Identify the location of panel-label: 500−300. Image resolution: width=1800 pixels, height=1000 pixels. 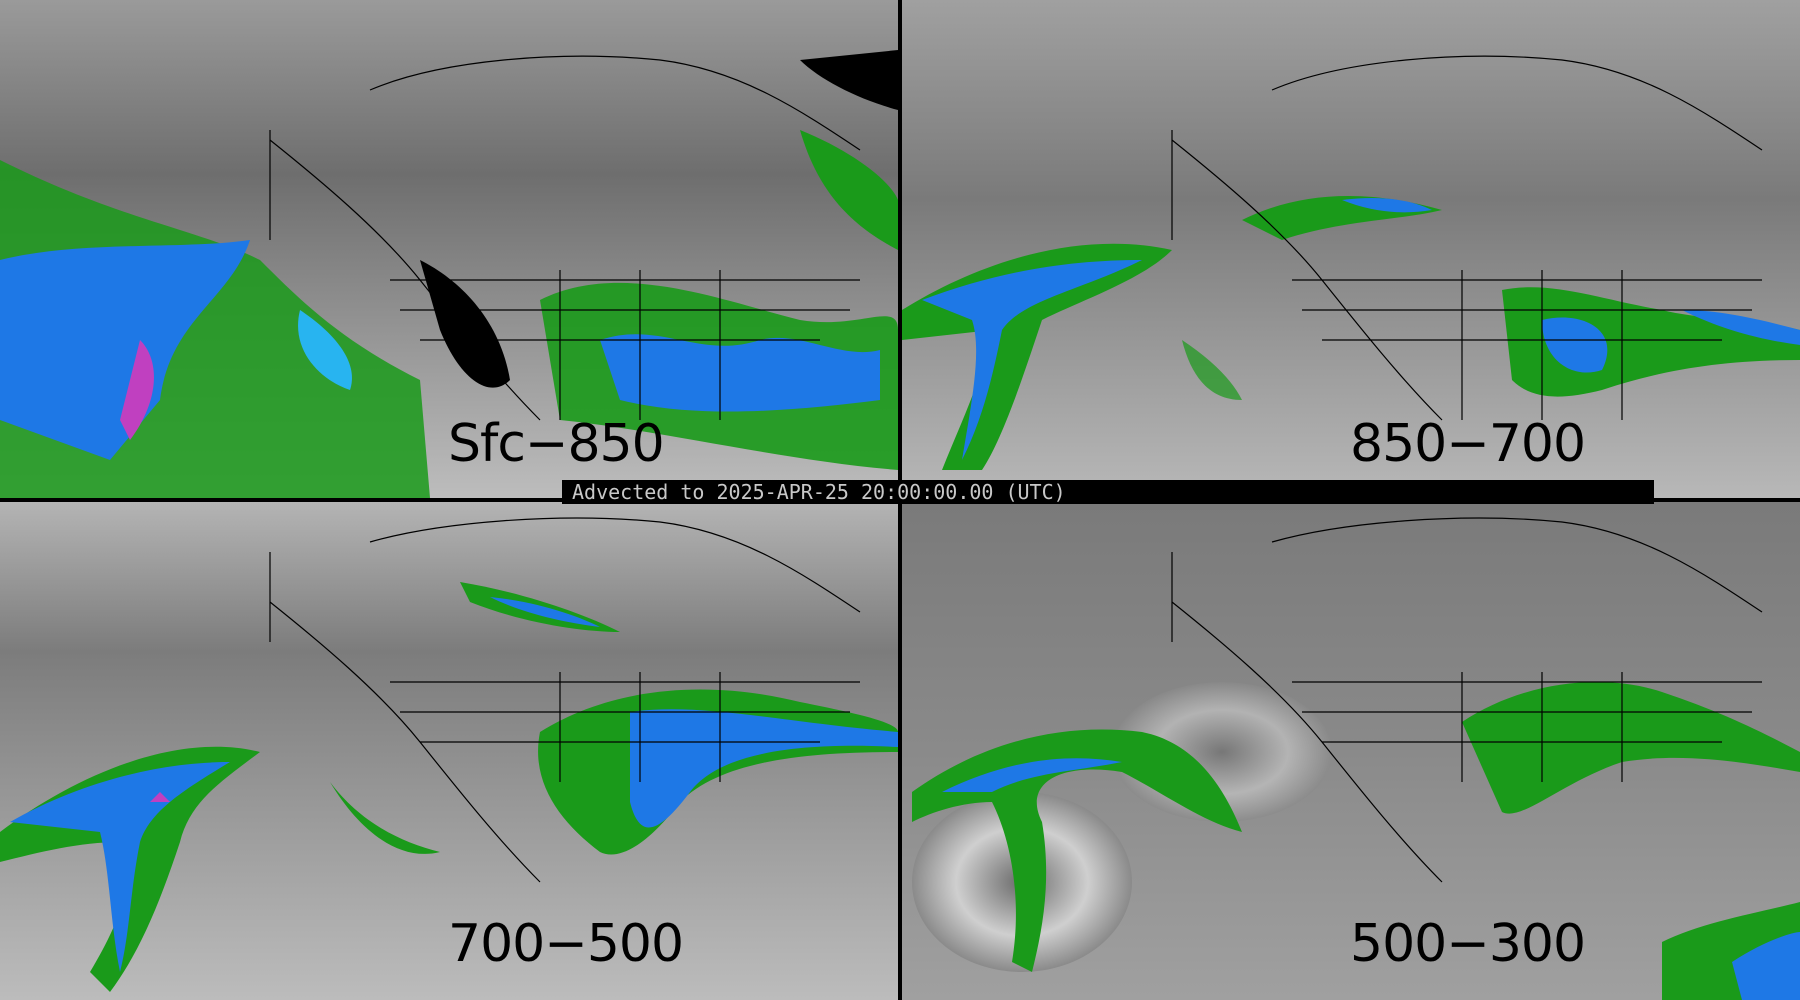
(1468, 944).